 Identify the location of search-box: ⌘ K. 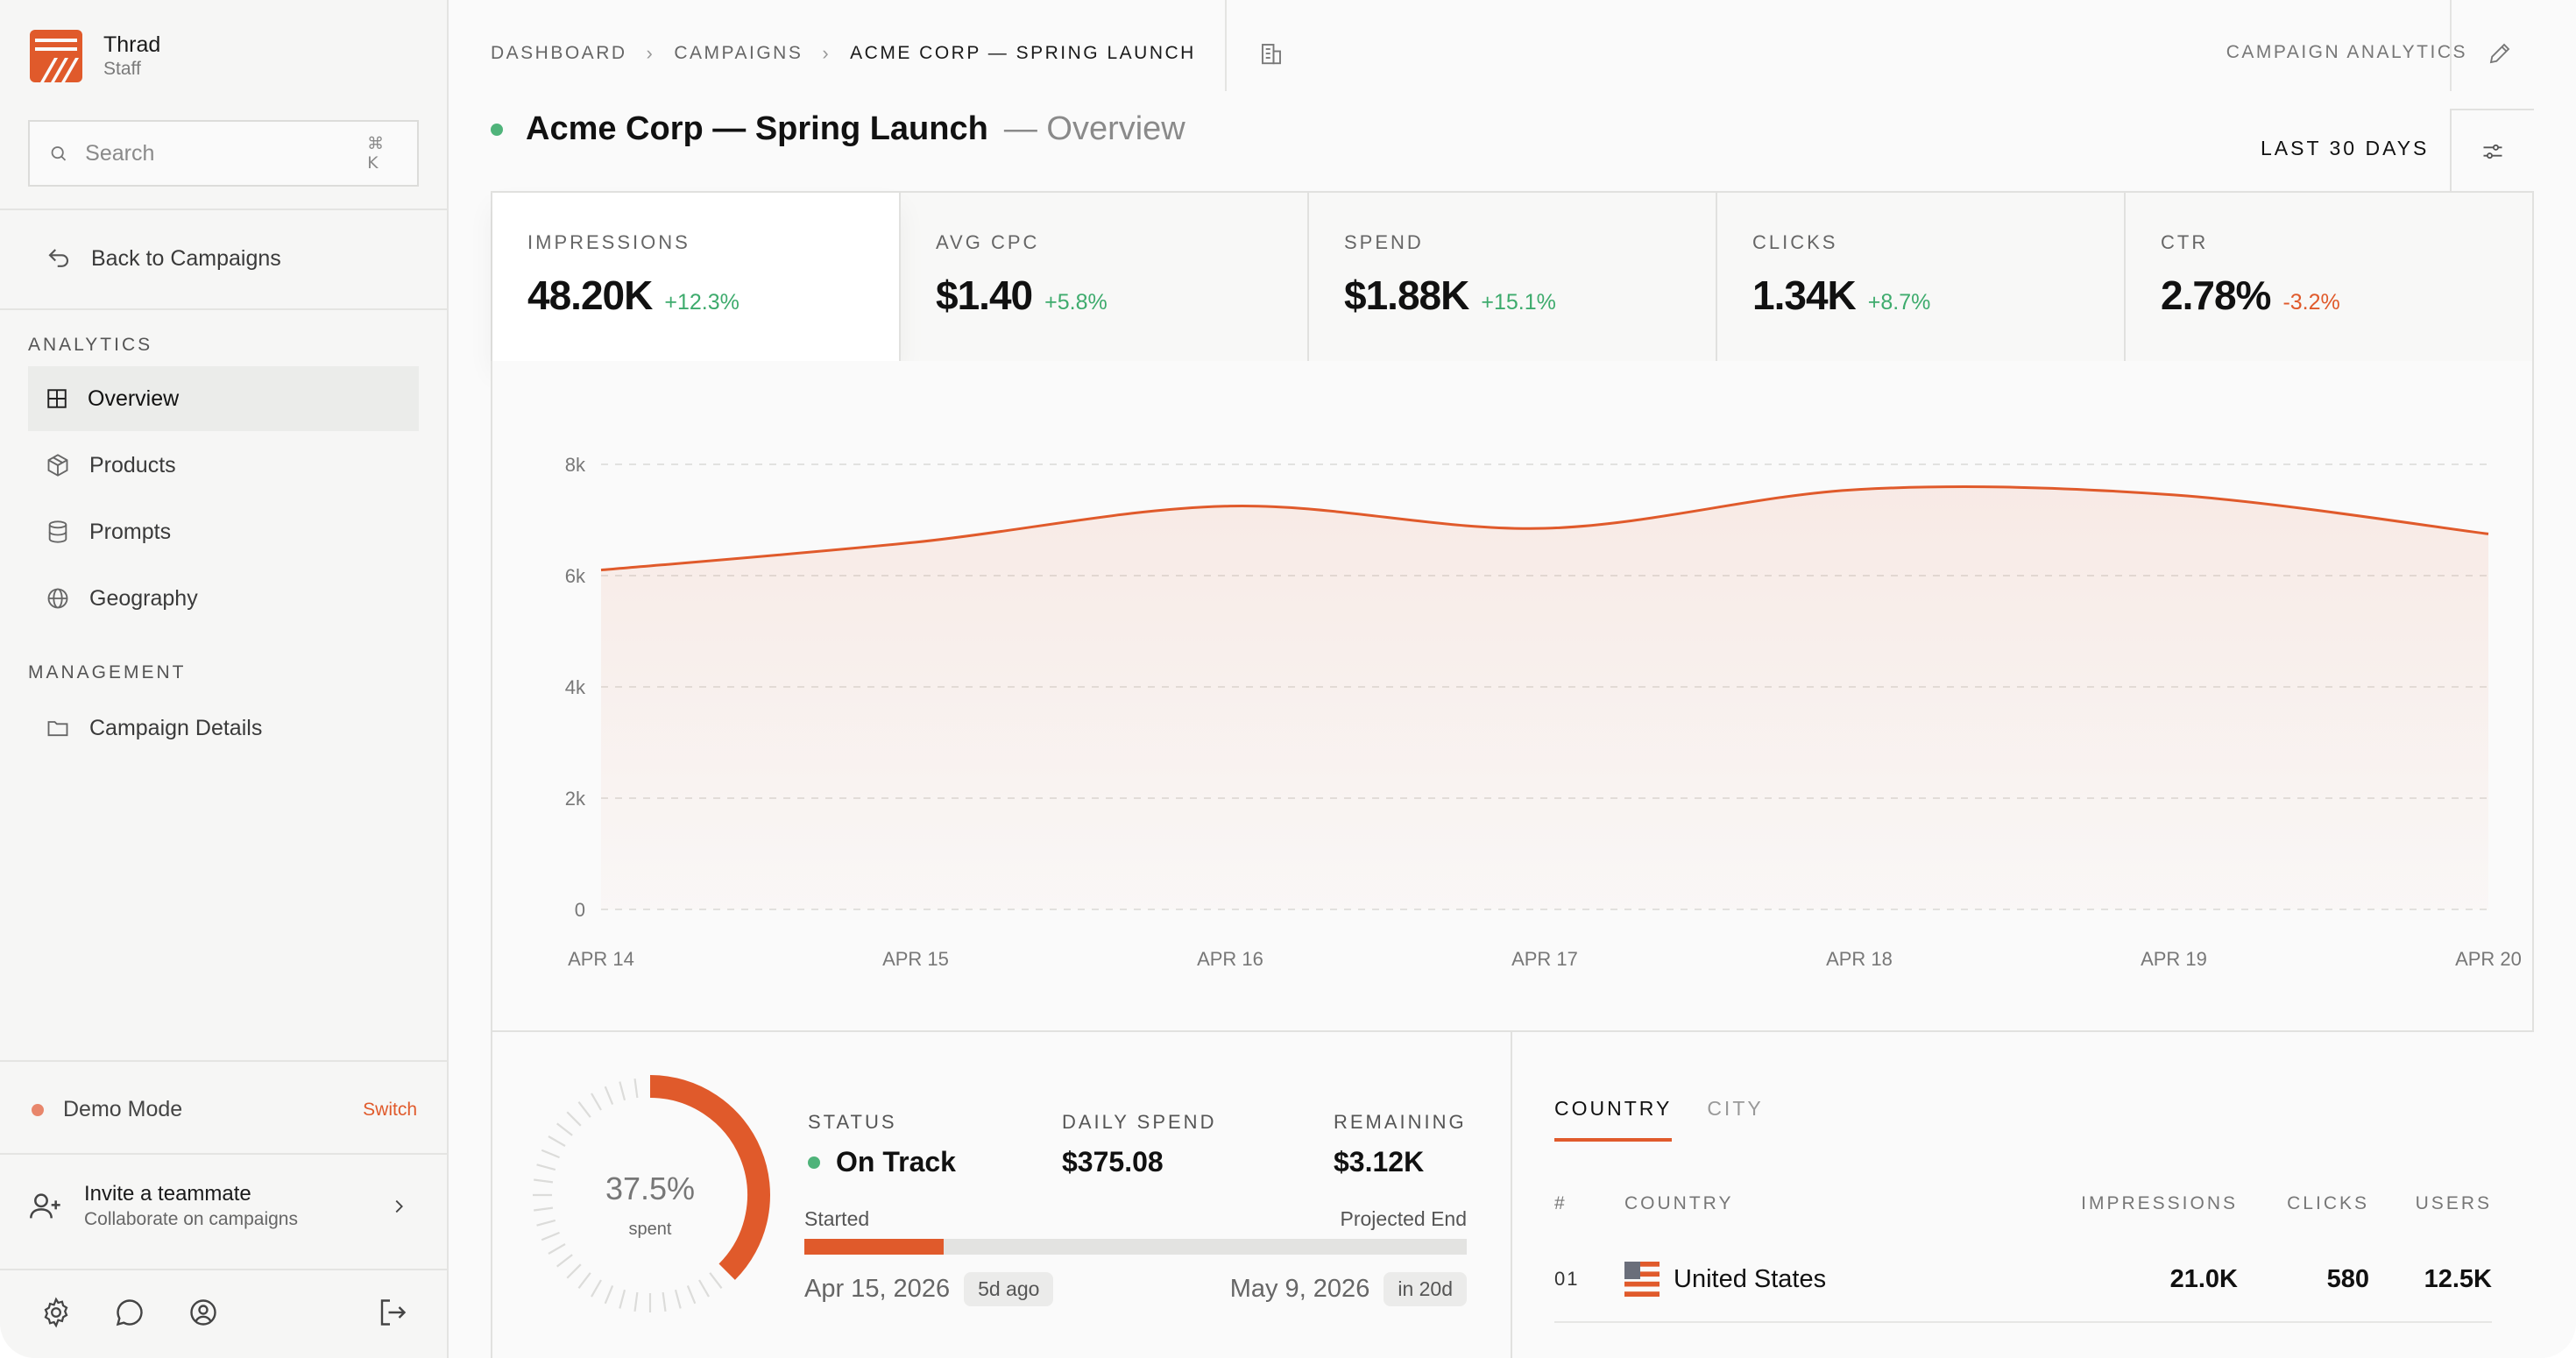
(223, 153).